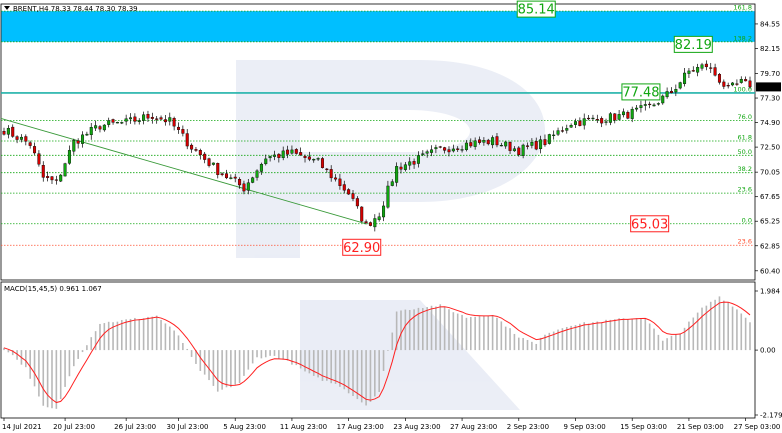  What do you see at coordinates (244, 427) in the screenshot?
I see `x-tick-label: 5 Aug 23:00` at bounding box center [244, 427].